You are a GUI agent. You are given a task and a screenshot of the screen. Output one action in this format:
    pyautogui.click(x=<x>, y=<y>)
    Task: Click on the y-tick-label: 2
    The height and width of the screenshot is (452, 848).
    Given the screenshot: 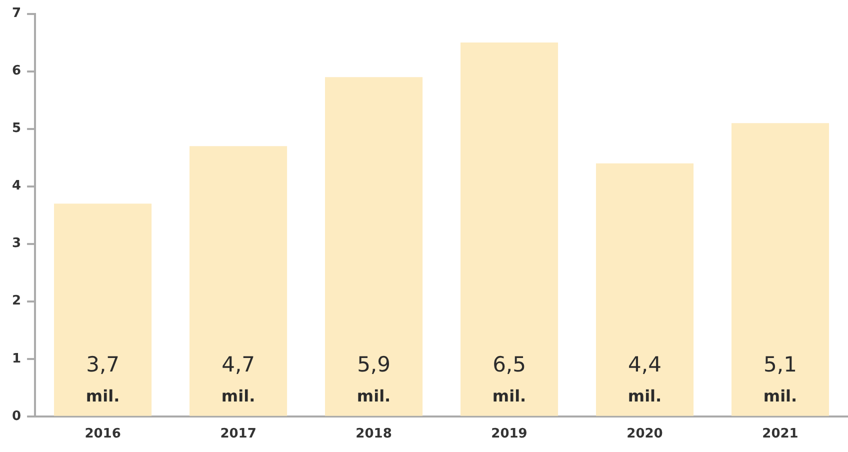 What is the action you would take?
    pyautogui.click(x=17, y=301)
    